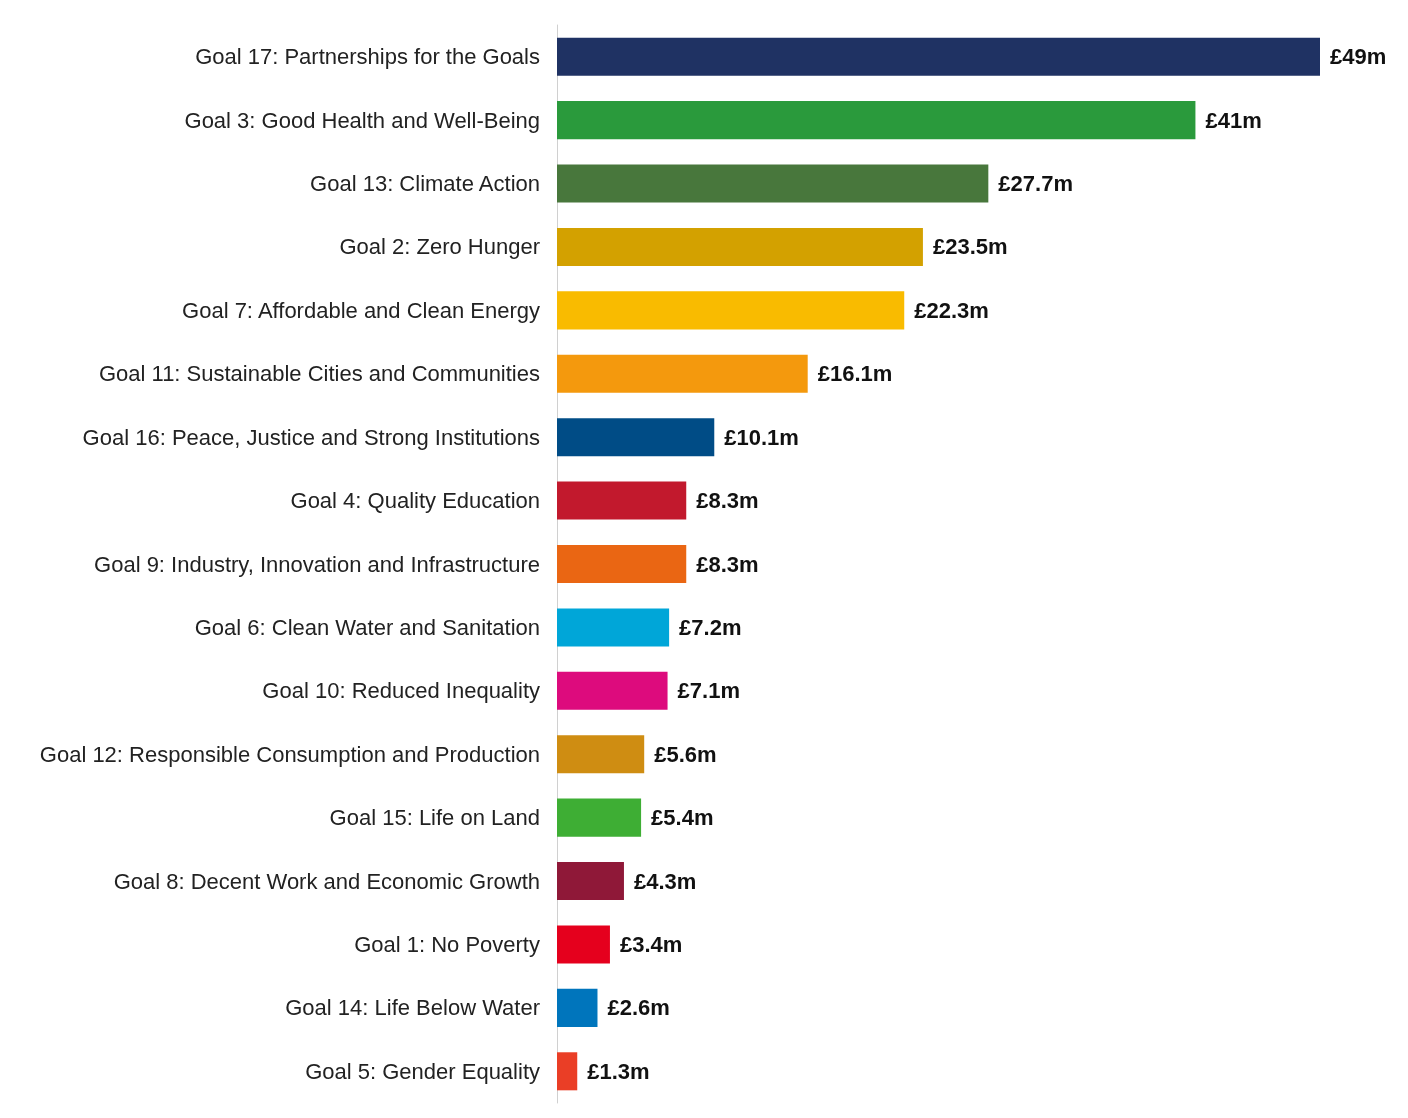 This screenshot has width=1408, height=1118. Describe the element at coordinates (439, 247) in the screenshot. I see `y-tick-label: Goal 2: Zero Hunger` at that location.